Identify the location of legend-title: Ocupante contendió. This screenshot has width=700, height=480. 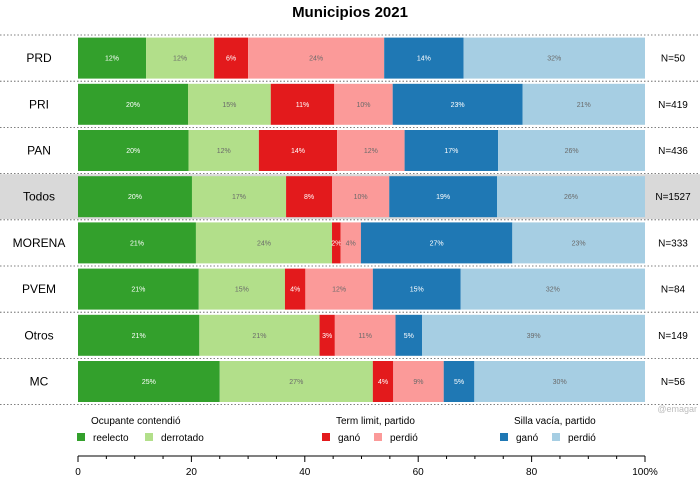
(136, 421).